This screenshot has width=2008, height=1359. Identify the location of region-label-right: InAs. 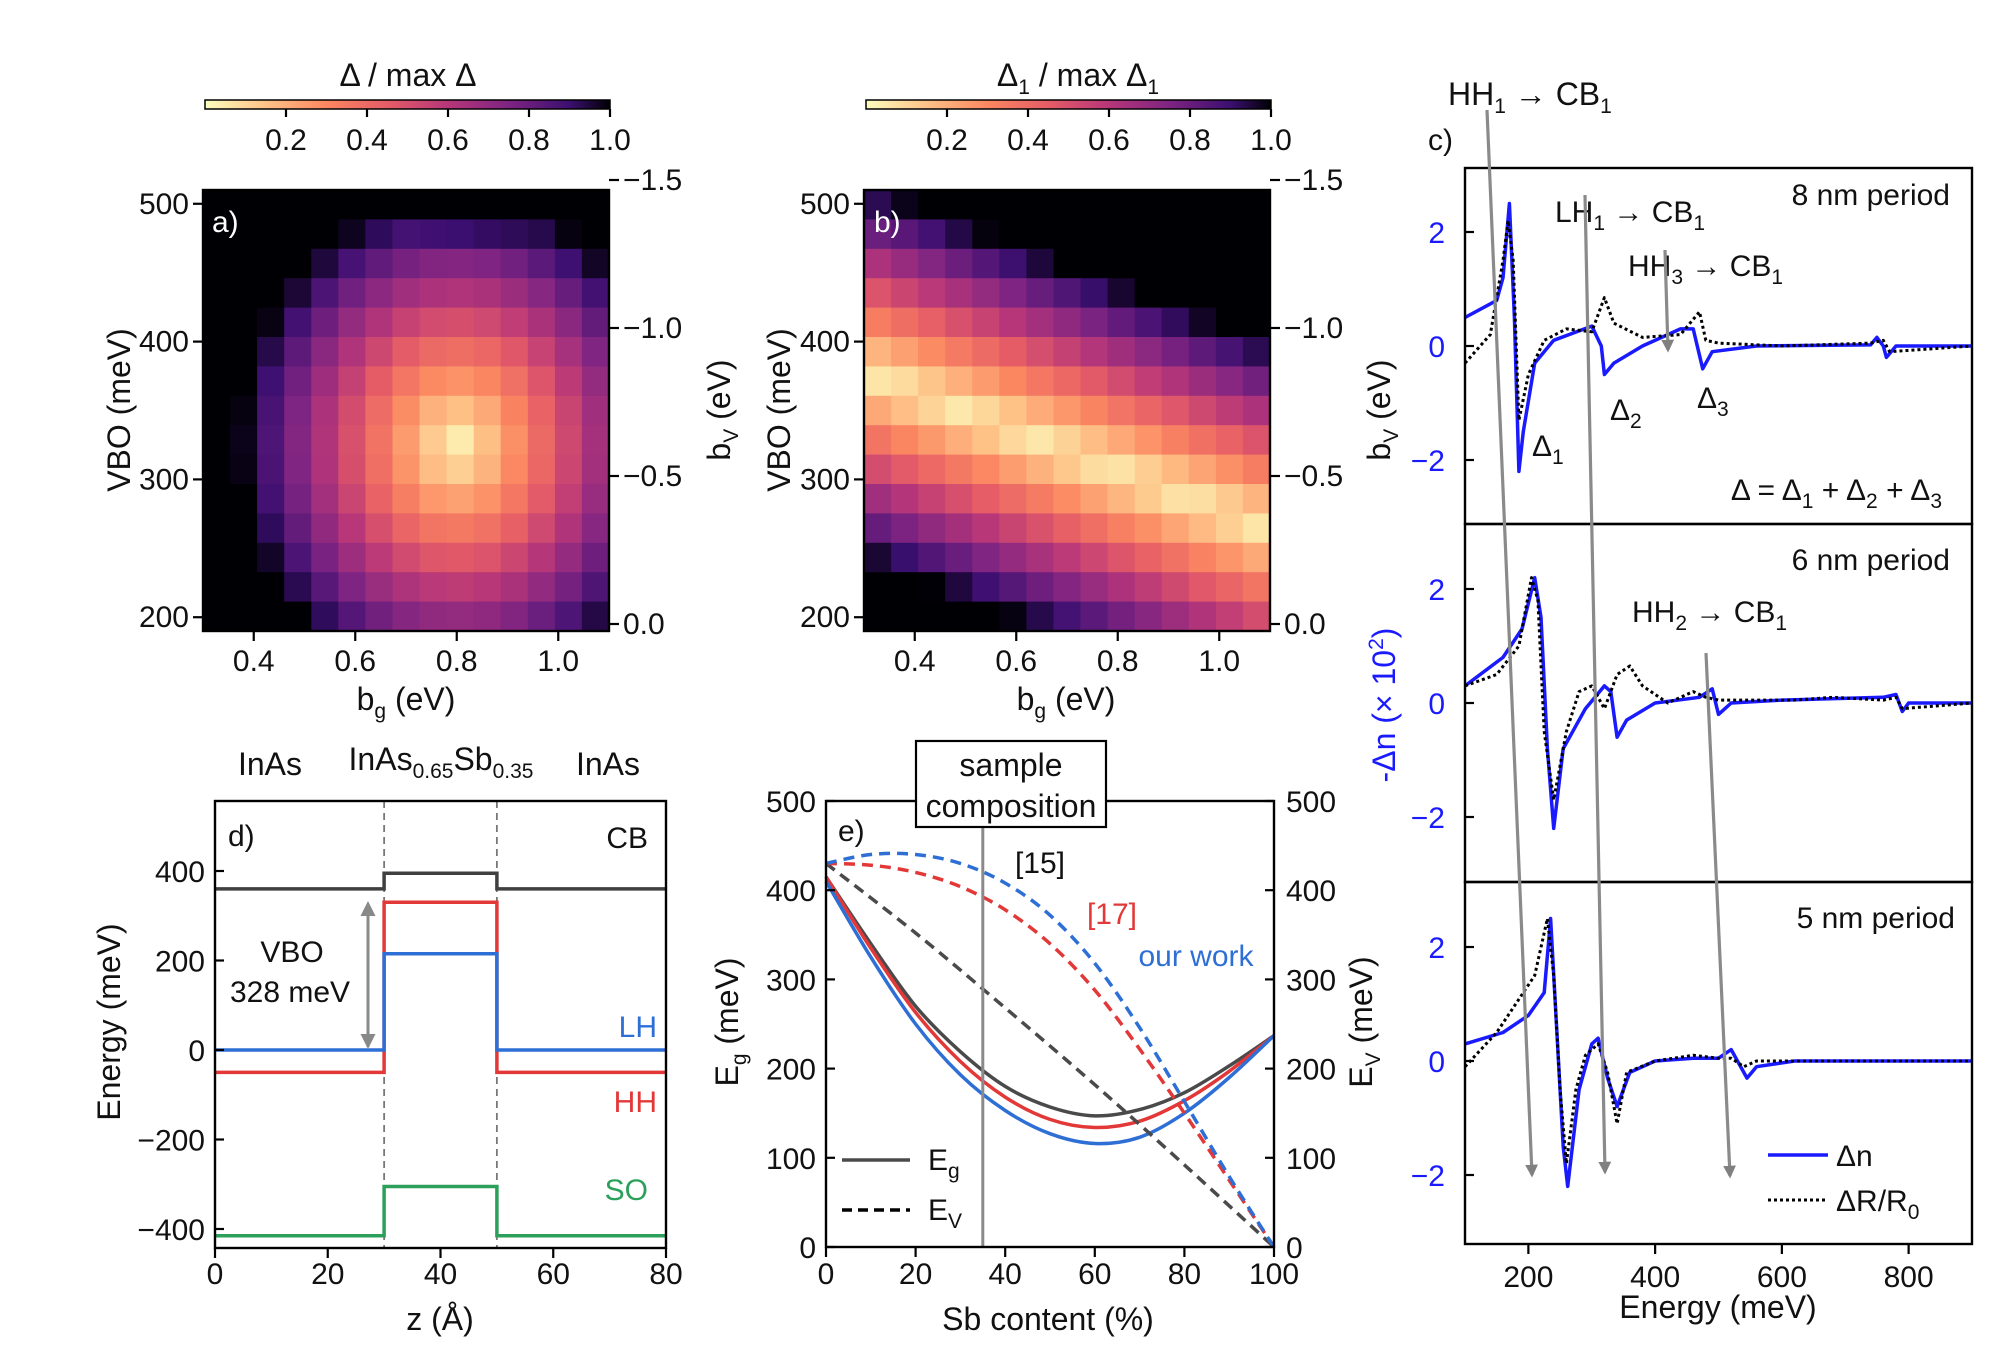
(608, 764).